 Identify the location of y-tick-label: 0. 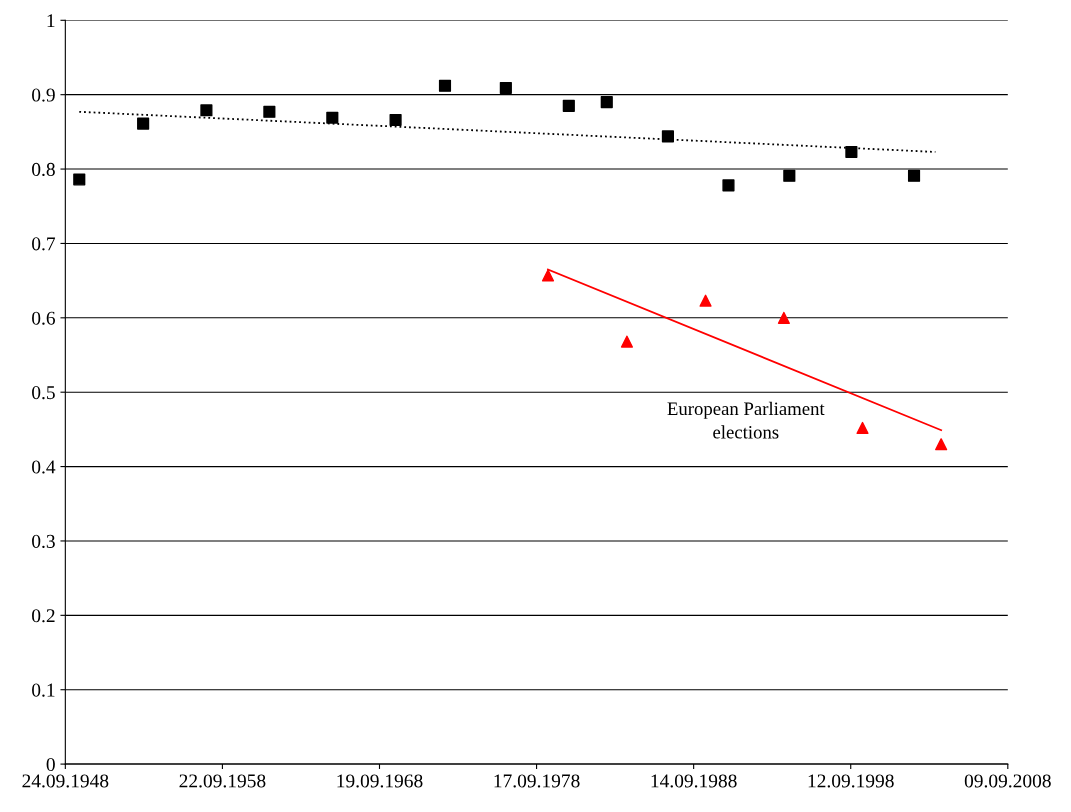
(50, 764).